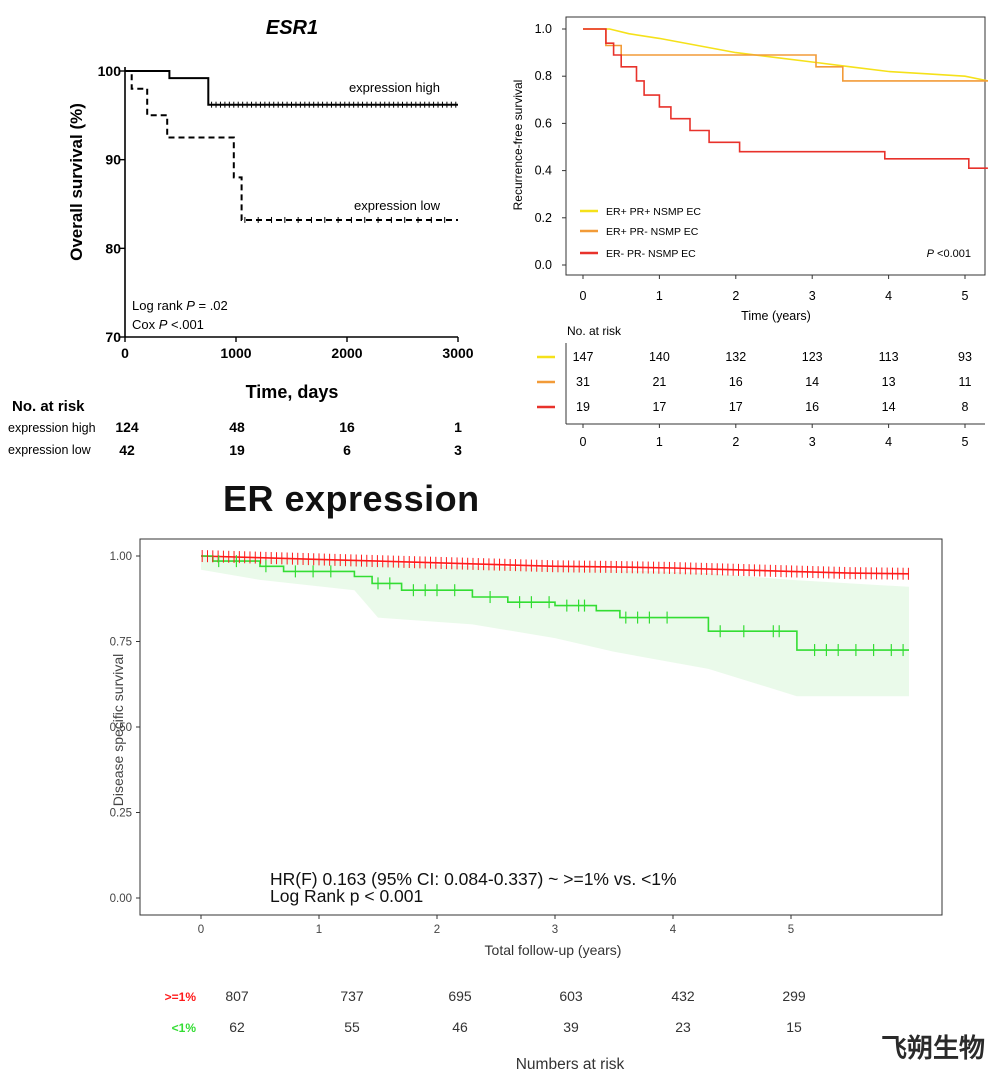  I want to click on x-axis-label: Time (years), so click(776, 316).